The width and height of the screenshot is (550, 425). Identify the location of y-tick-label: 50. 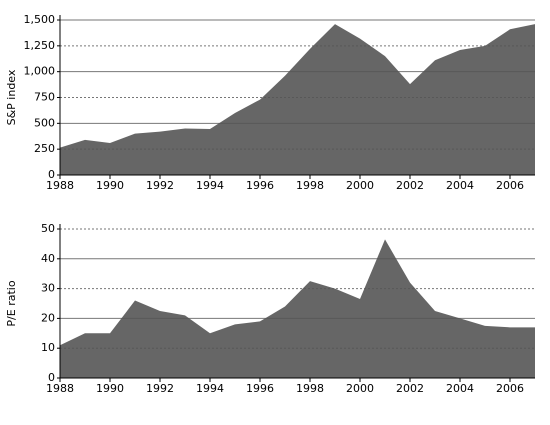
(48, 228).